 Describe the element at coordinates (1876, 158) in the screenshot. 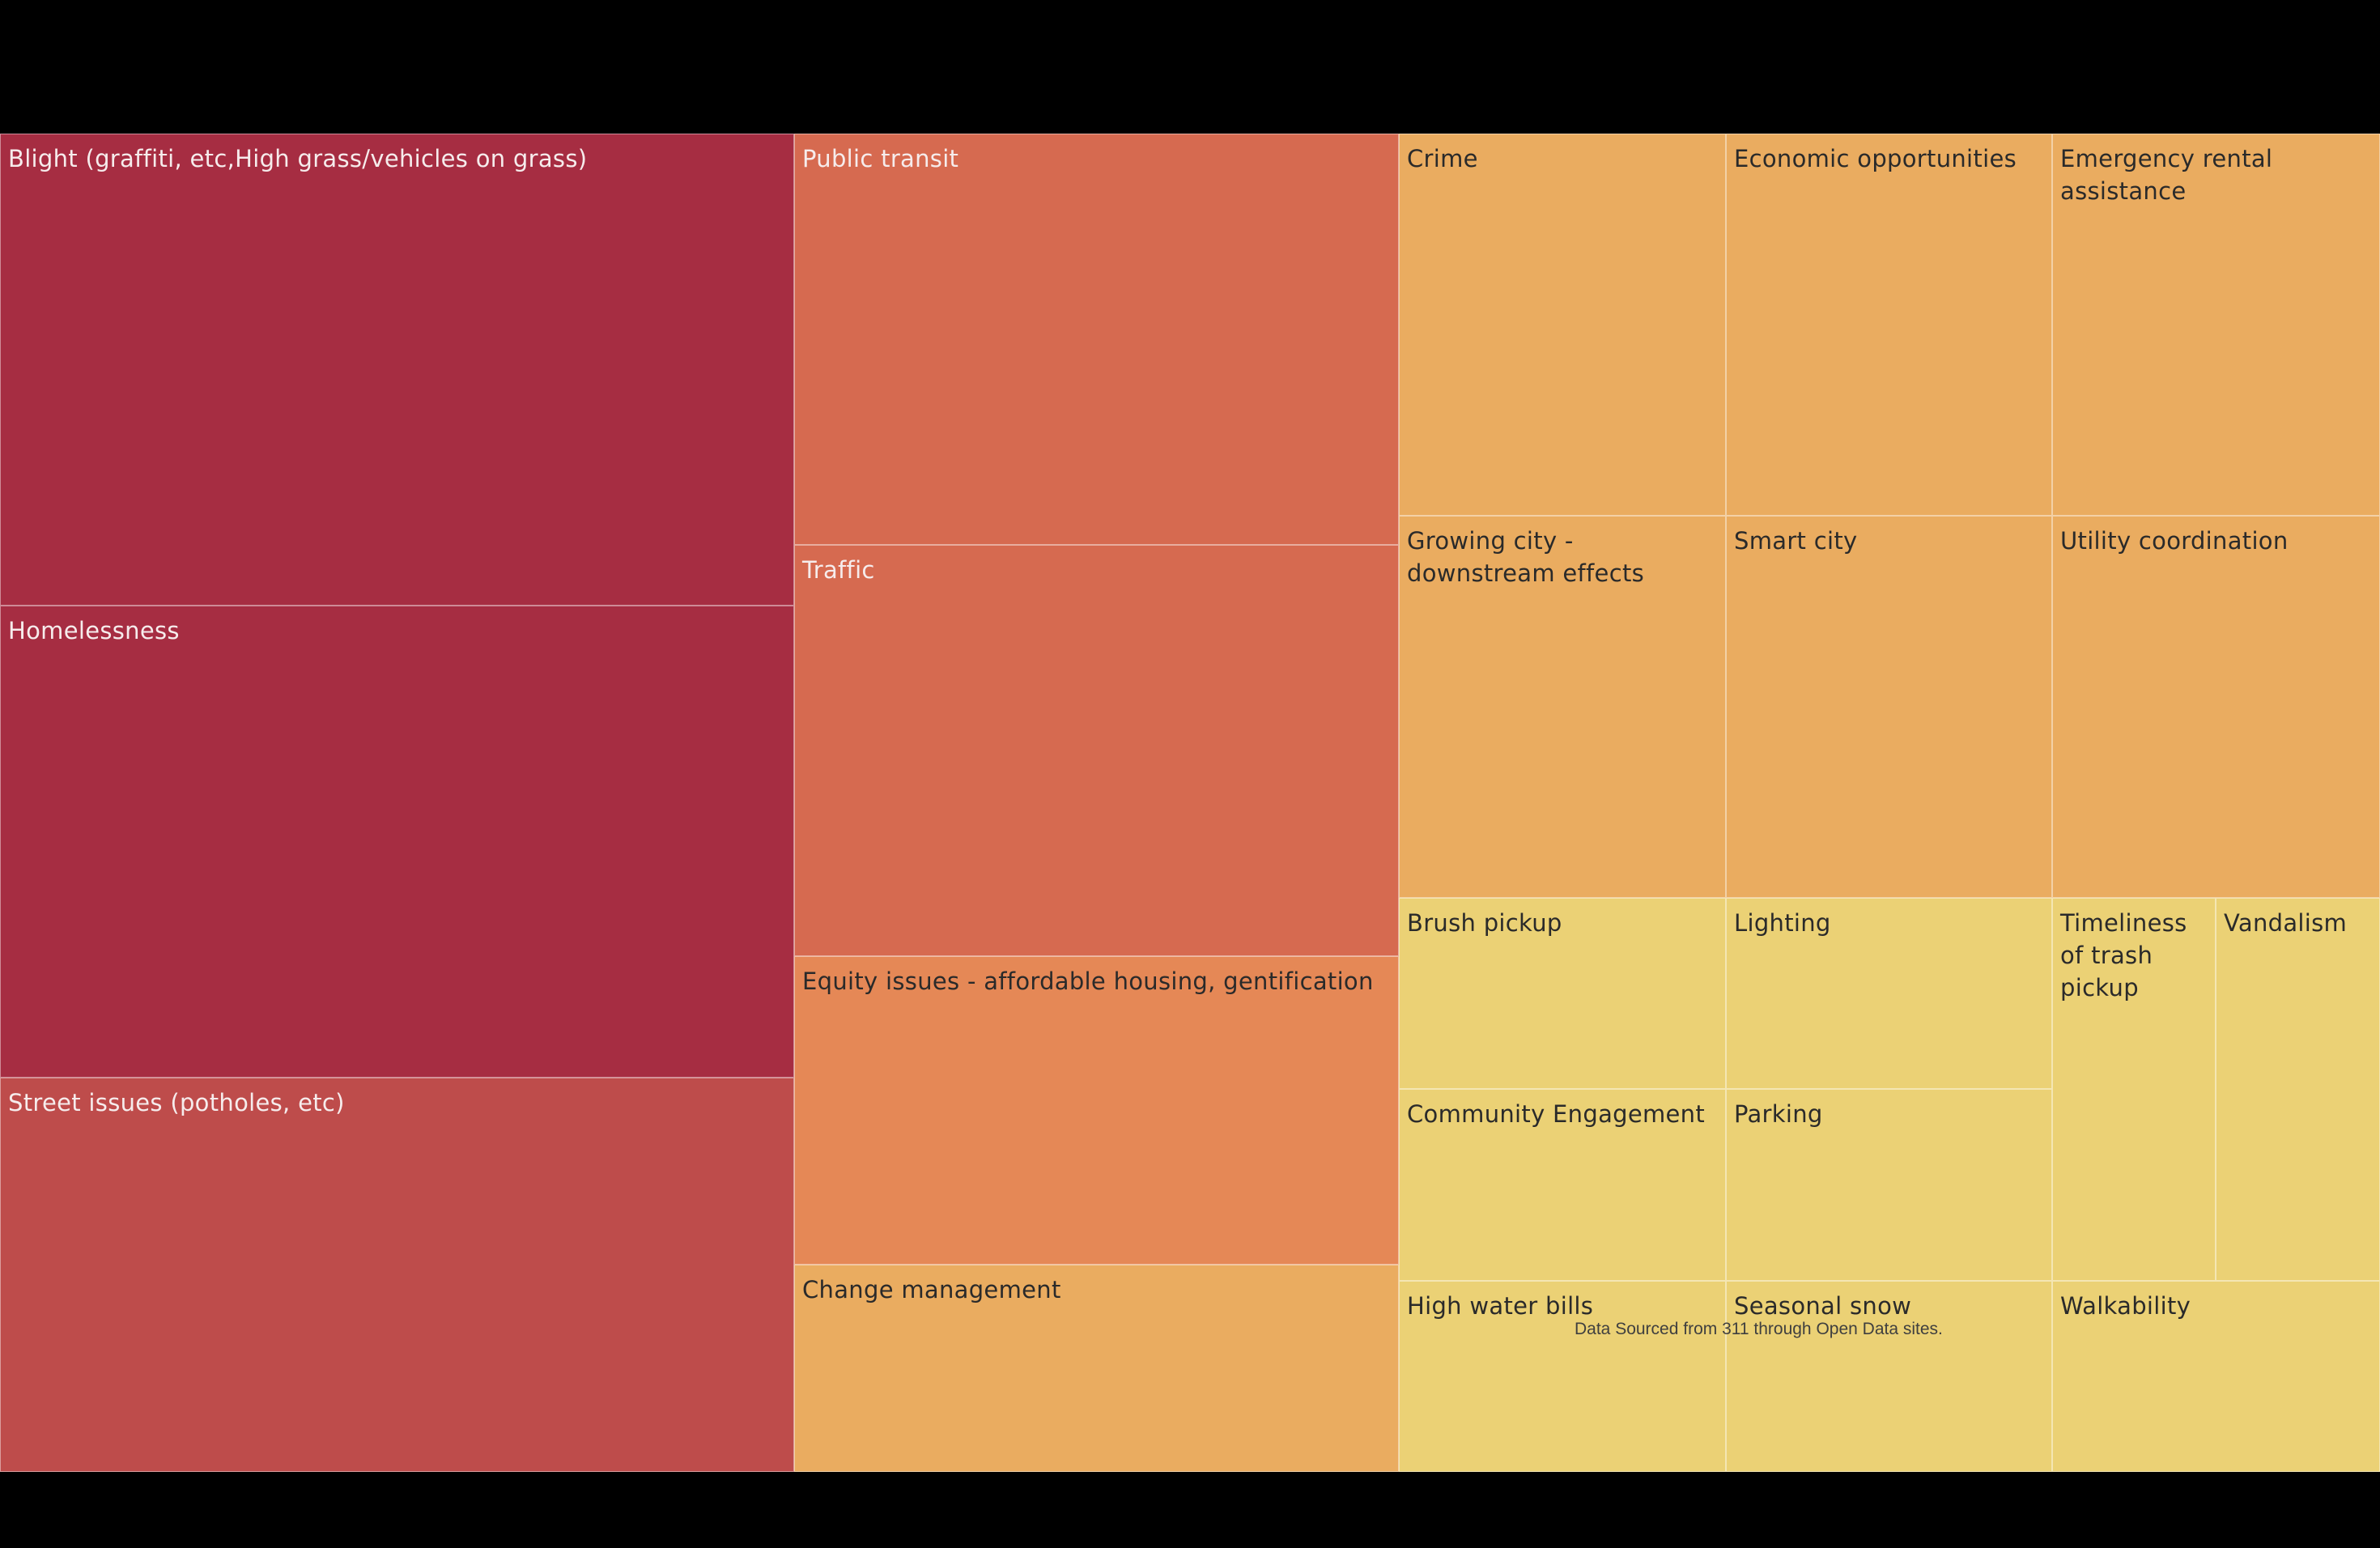

I see `treemap-tile-label: Economic opportunities` at that location.